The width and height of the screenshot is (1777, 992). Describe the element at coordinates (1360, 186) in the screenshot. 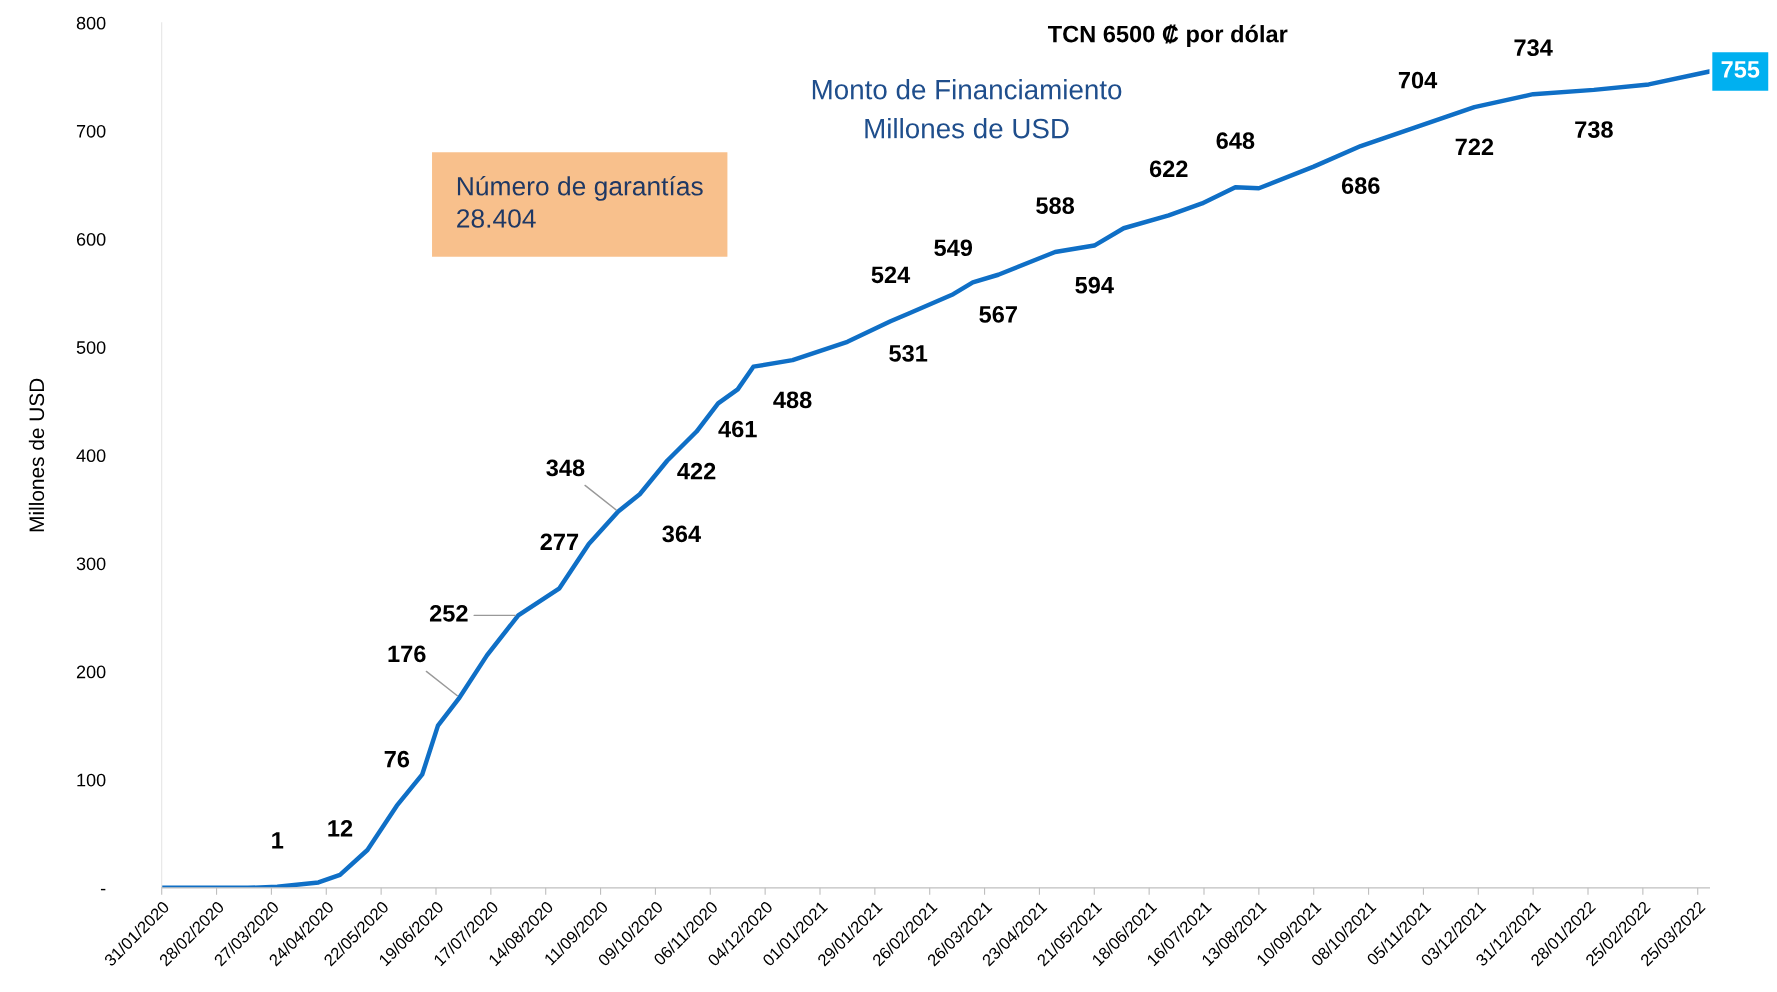

I see `data-label: 686` at that location.